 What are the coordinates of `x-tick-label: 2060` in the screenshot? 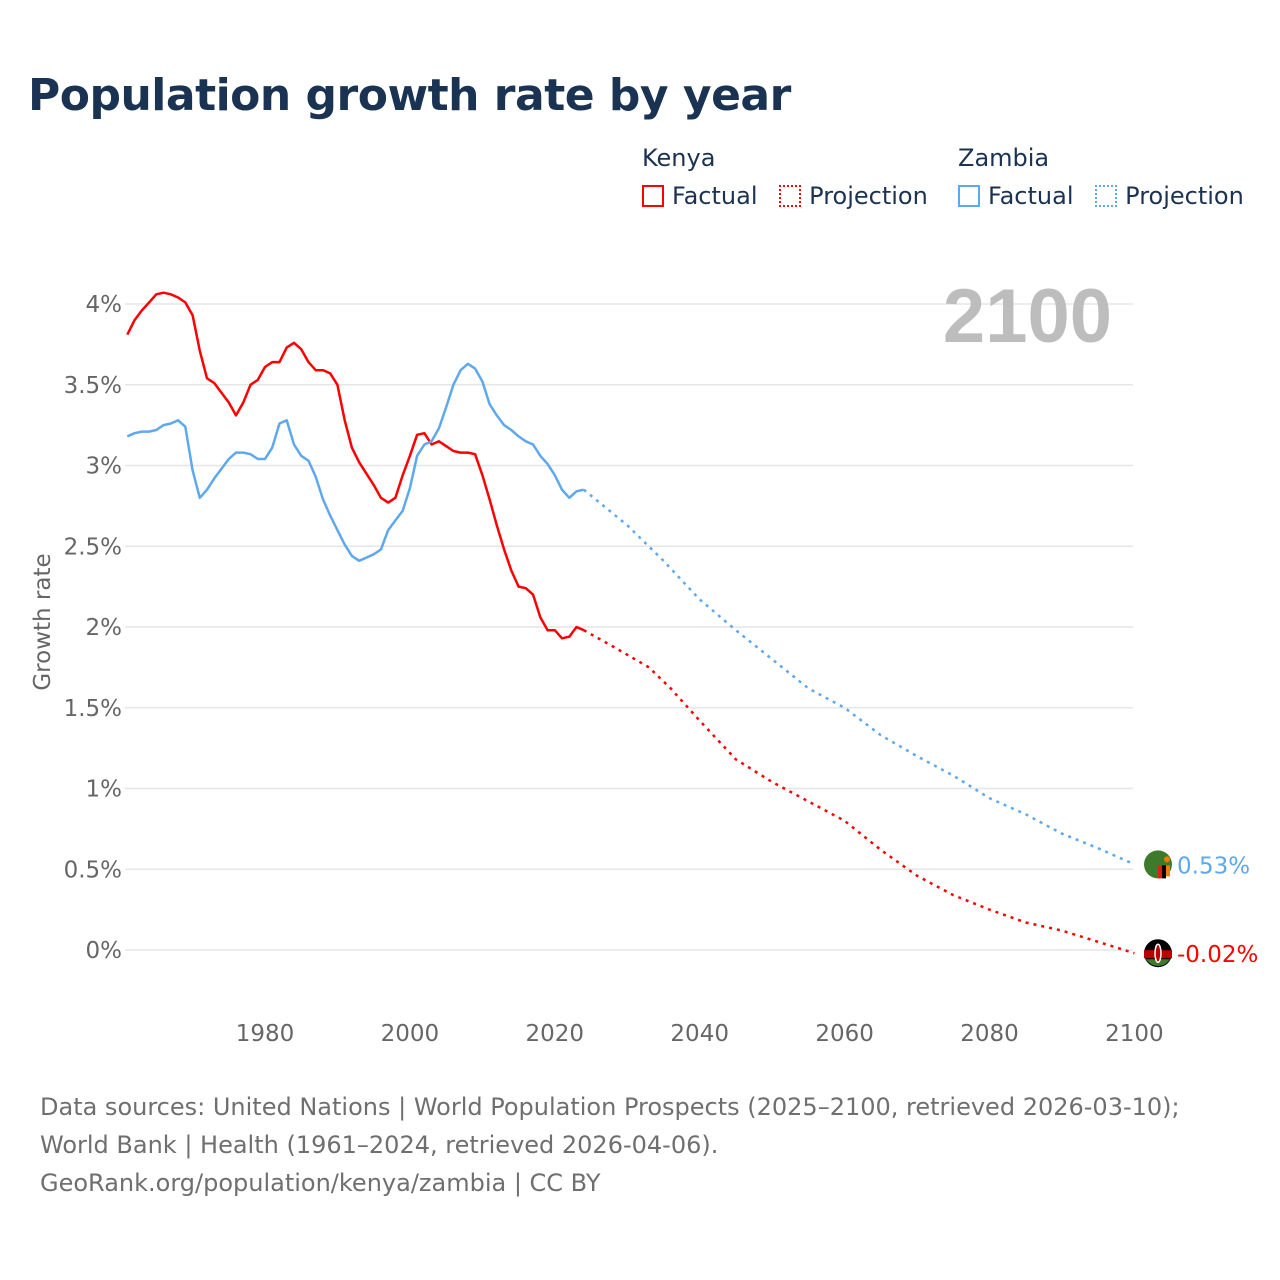 It's located at (844, 1034).